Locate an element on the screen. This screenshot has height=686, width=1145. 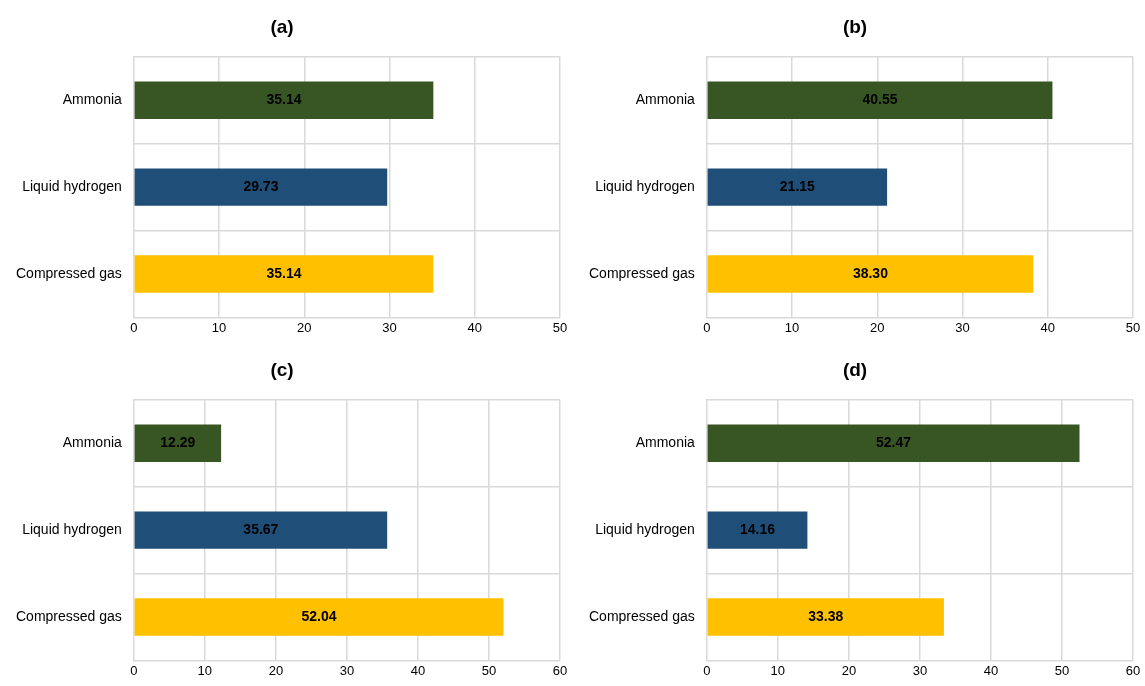
data-label: 35.67 is located at coordinates (261, 528).